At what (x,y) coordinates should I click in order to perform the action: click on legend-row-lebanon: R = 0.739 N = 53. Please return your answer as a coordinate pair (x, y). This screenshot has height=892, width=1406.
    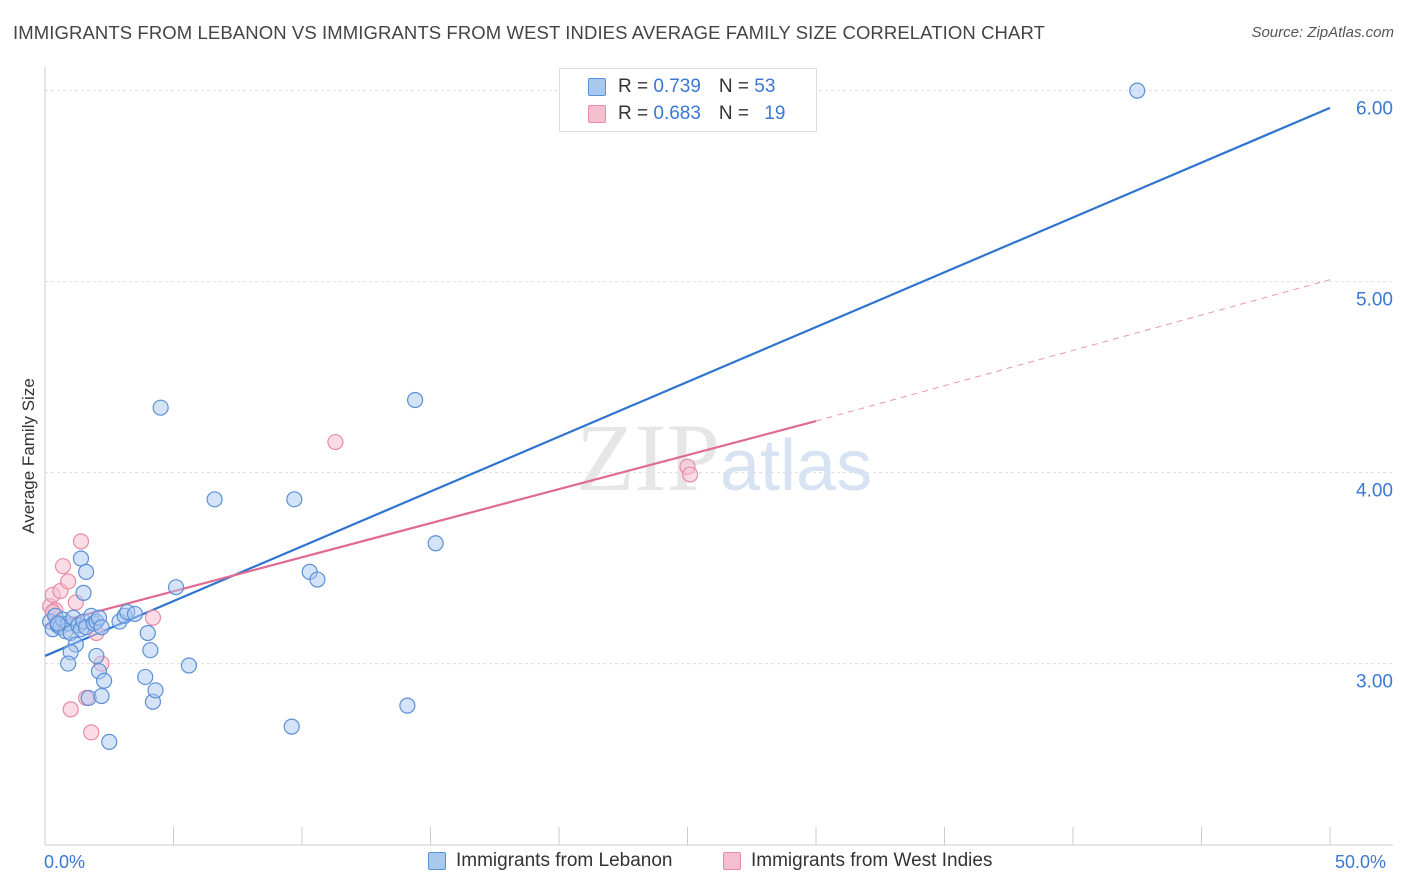
    Looking at the image, I should click on (667, 87).